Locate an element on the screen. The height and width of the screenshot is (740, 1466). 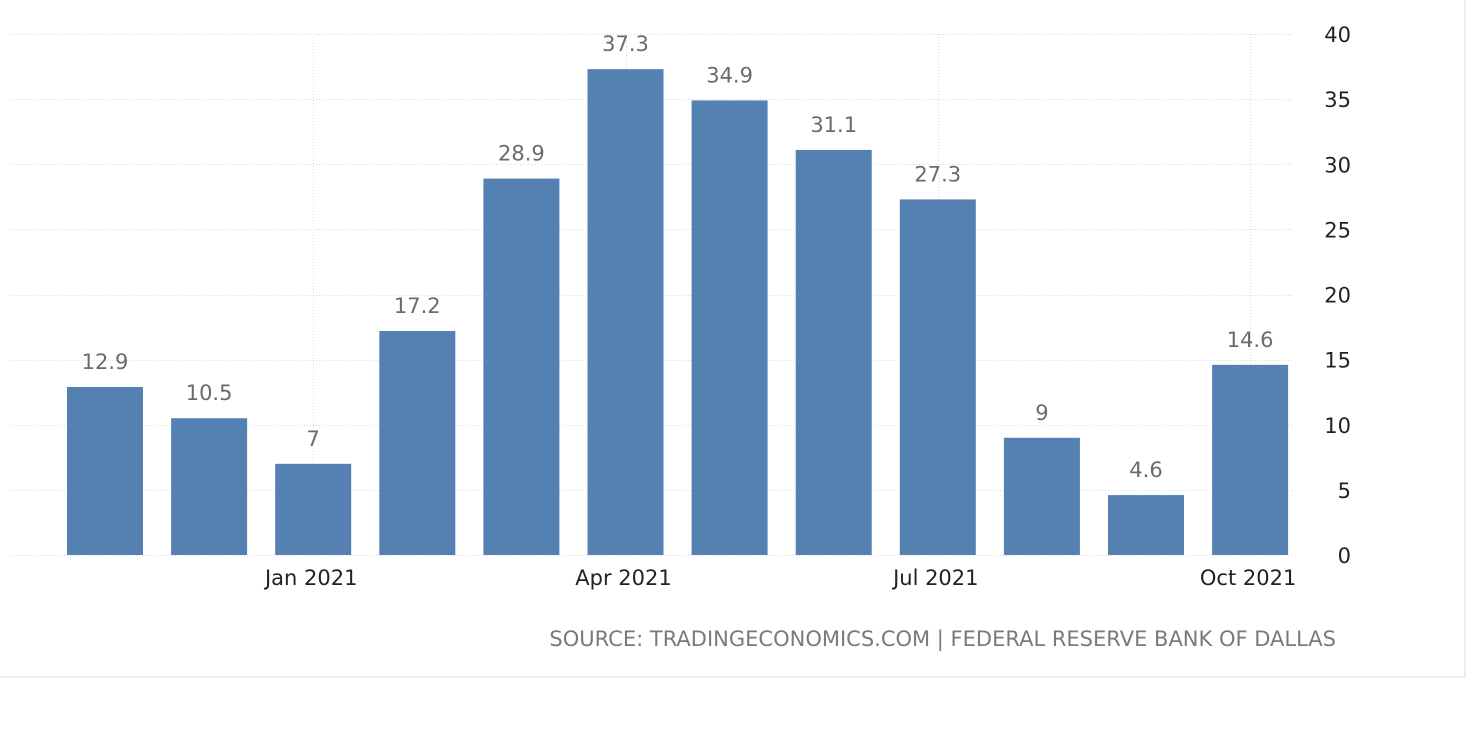
x-tick-label: Apr 2021 is located at coordinates (623, 578).